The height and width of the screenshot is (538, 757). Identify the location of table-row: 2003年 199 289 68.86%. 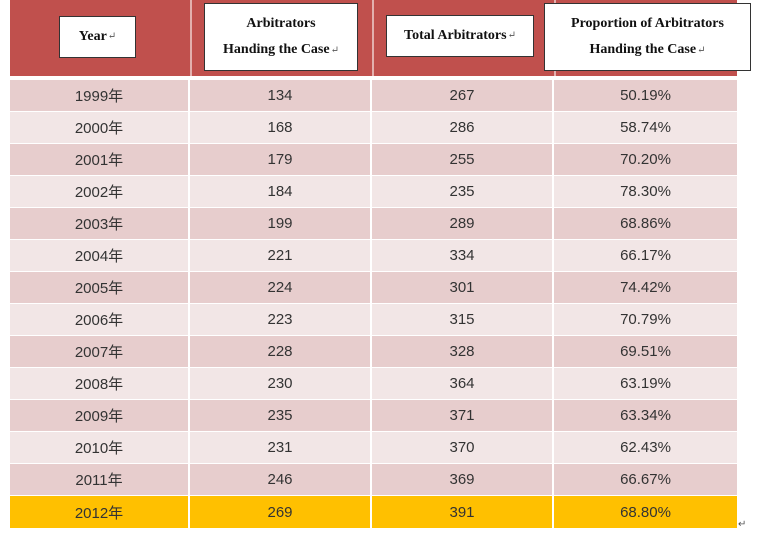
(373, 224).